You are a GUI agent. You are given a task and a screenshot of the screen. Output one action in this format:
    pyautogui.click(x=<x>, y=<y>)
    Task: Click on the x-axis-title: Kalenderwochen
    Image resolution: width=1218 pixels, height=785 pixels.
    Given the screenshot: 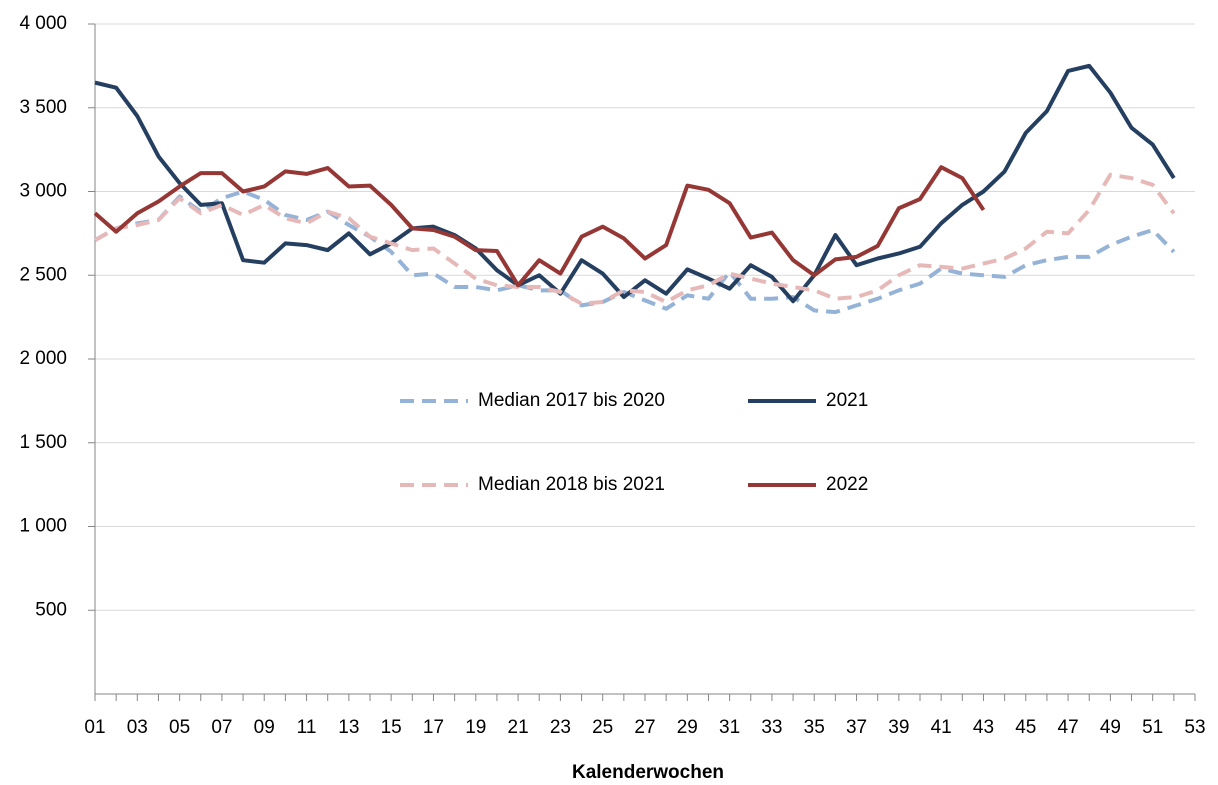 What is the action you would take?
    pyautogui.click(x=648, y=772)
    